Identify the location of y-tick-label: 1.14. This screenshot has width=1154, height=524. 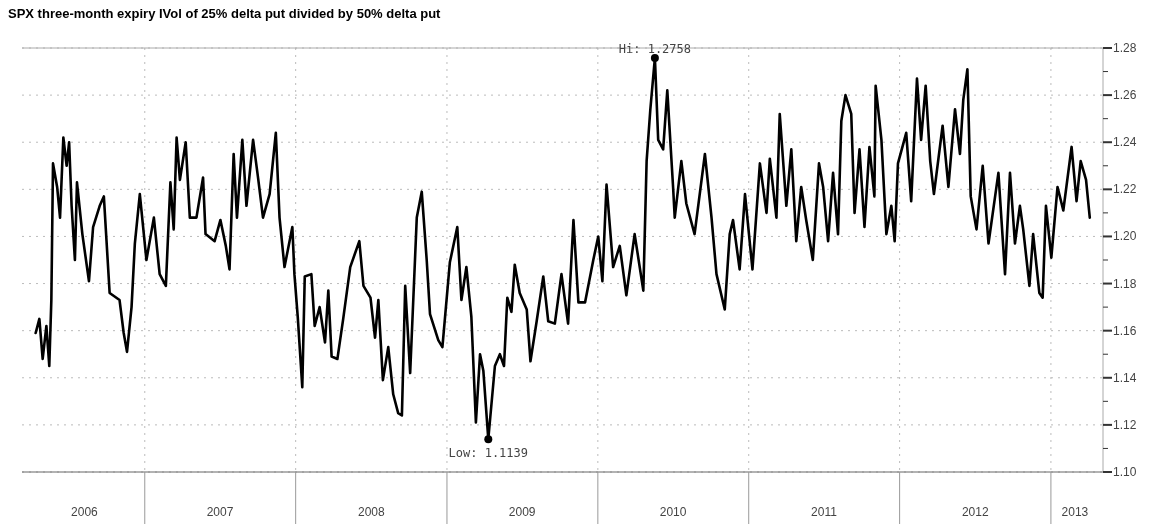
(1125, 377).